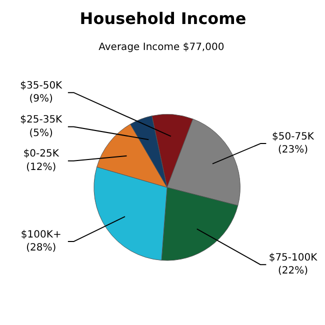 This screenshot has height=325, width=325. I want to click on chart-subtitle: Average Income $77,000, so click(161, 48).